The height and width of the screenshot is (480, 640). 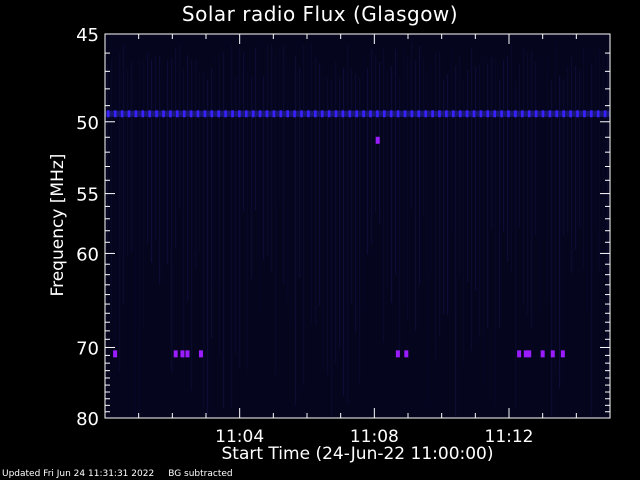 I want to click on x-tick-label: 11:08, so click(x=374, y=437).